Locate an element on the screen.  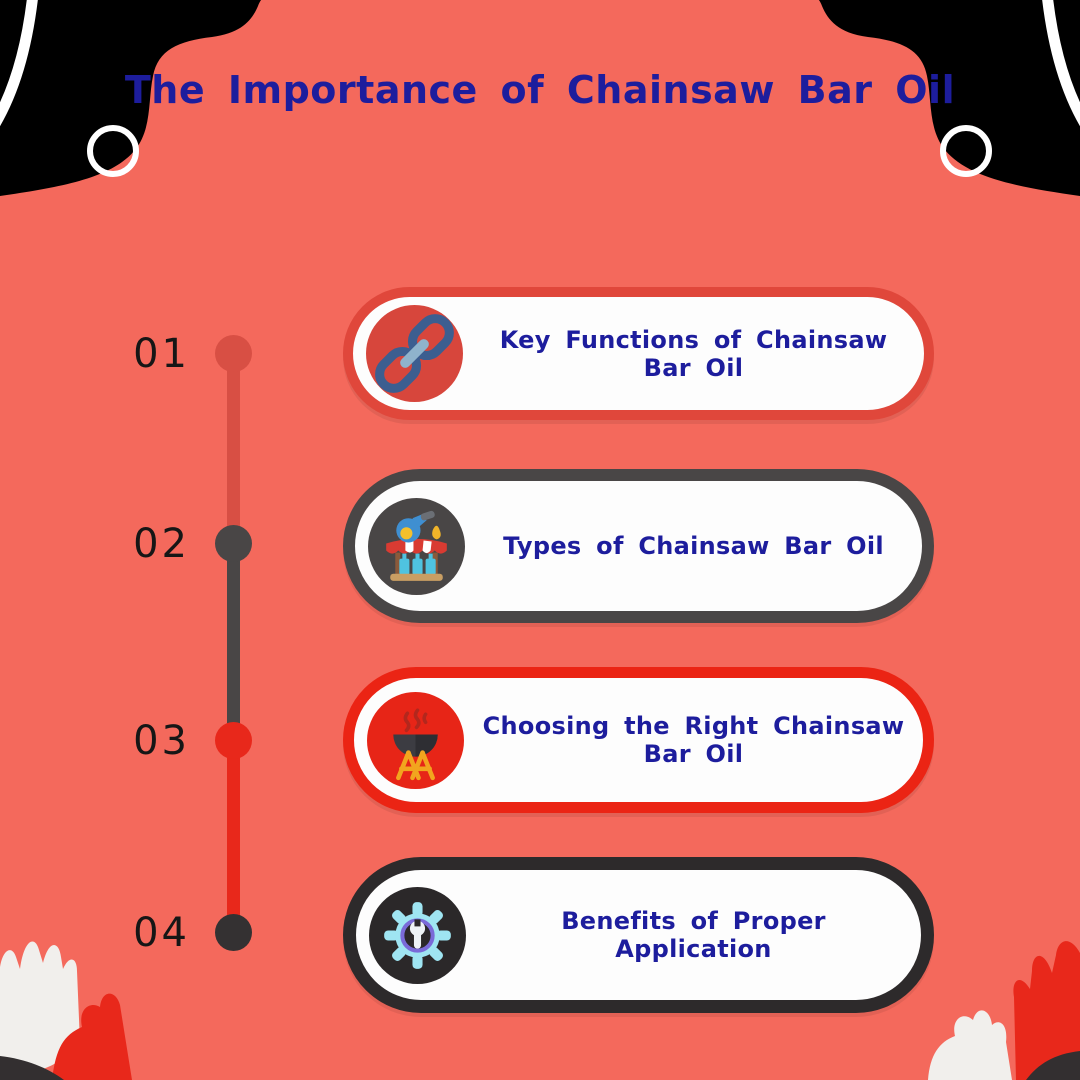
header-white-curve-left is located at coordinates (19, 63).